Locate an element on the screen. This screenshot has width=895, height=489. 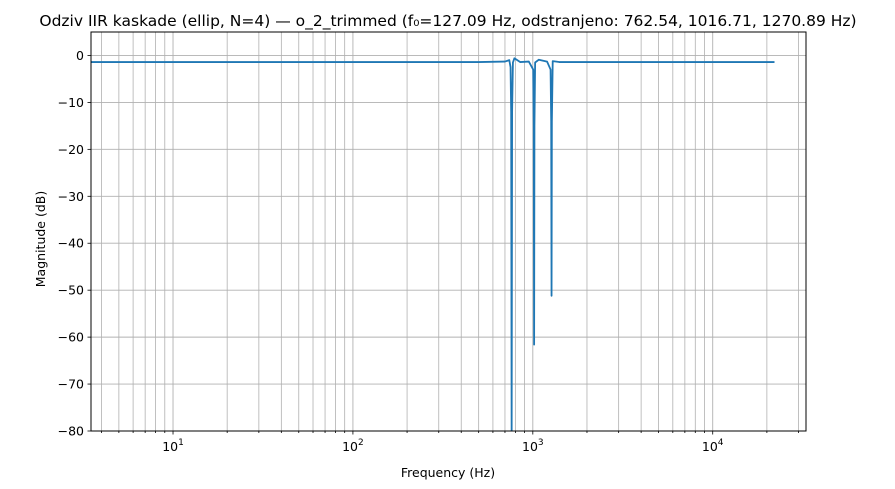
y-tick-label: 0 is located at coordinates (80, 55).